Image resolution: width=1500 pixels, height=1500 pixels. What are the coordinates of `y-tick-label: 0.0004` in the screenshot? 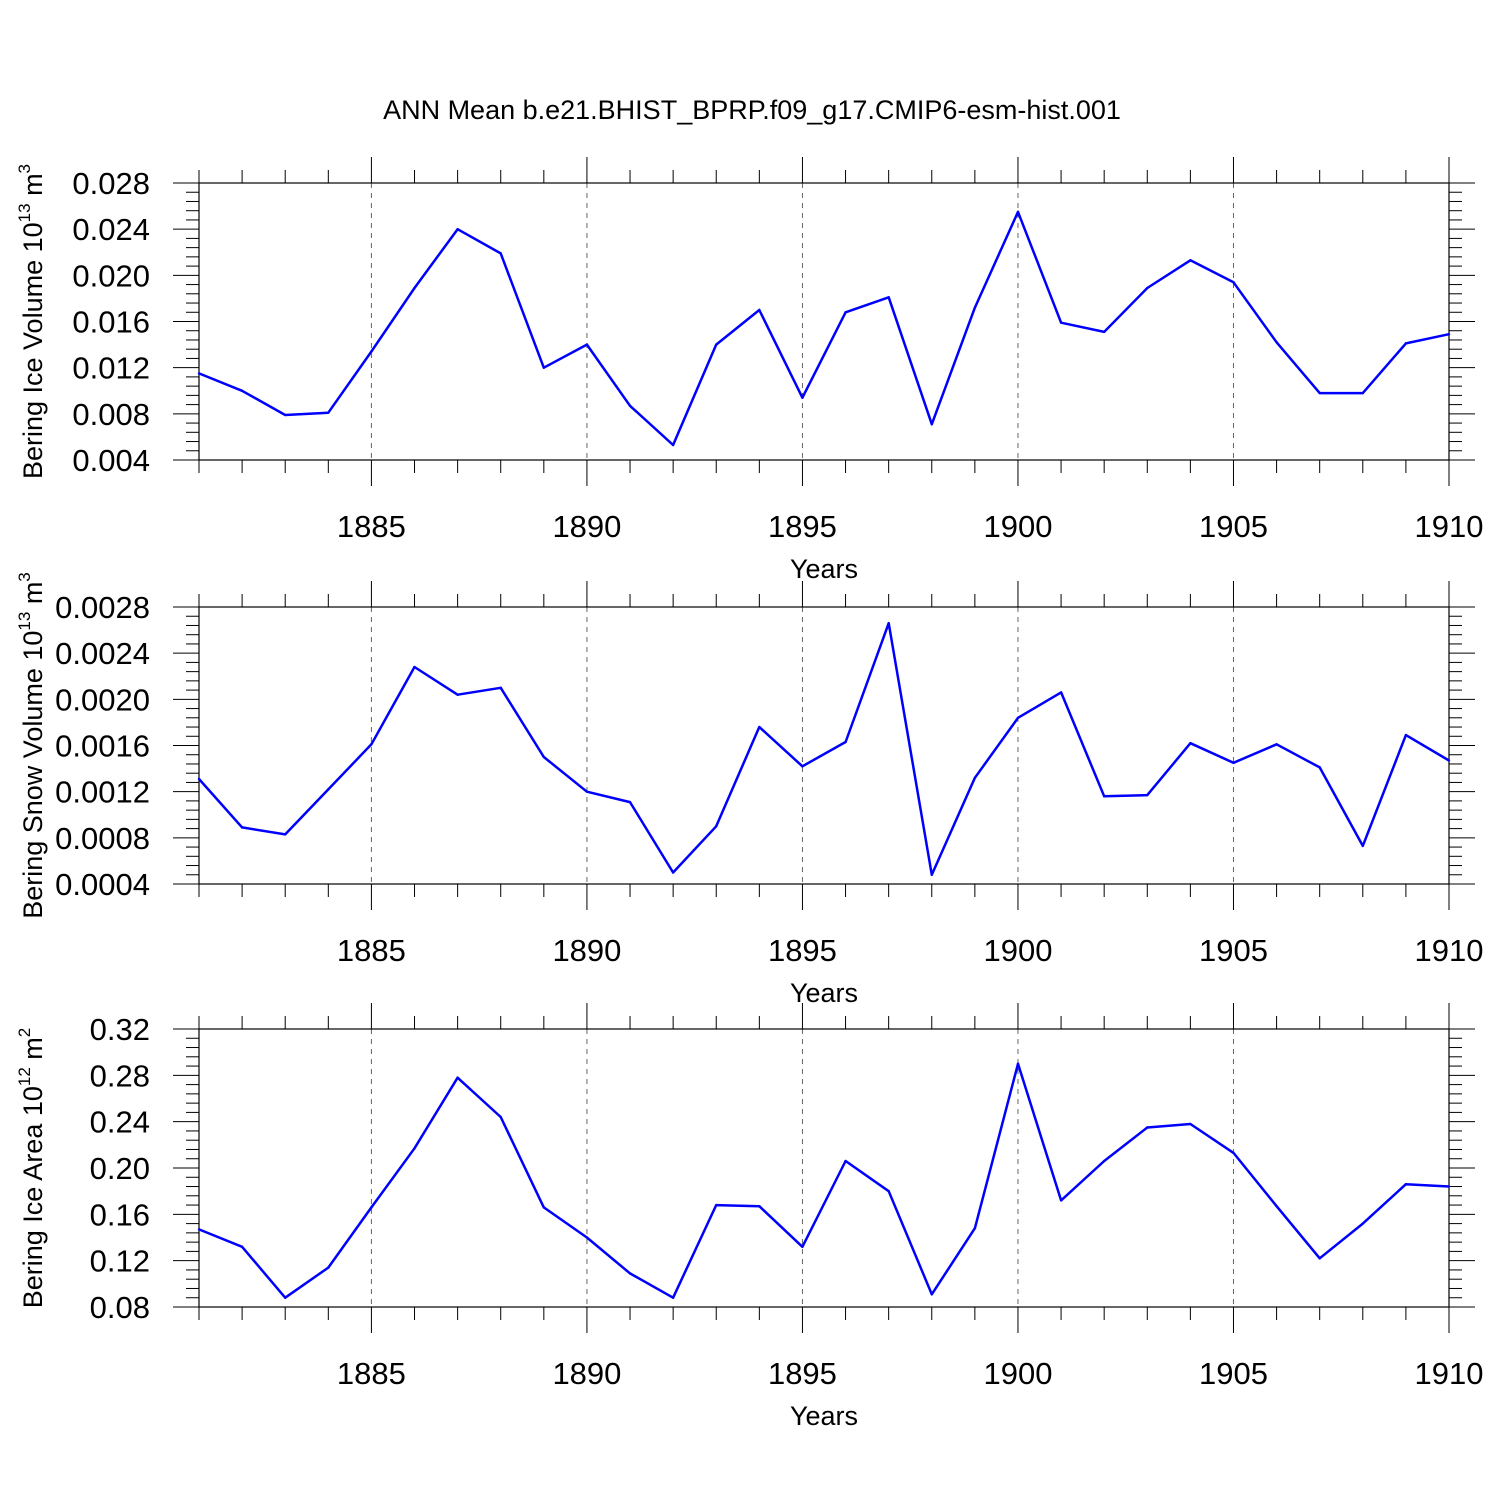 It's located at (102, 884).